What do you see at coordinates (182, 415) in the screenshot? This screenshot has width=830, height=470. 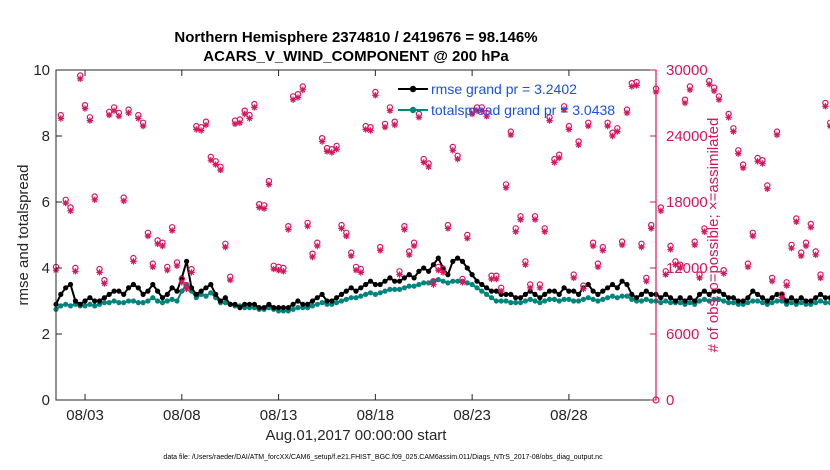 I see `x-tick-label: 08/08` at bounding box center [182, 415].